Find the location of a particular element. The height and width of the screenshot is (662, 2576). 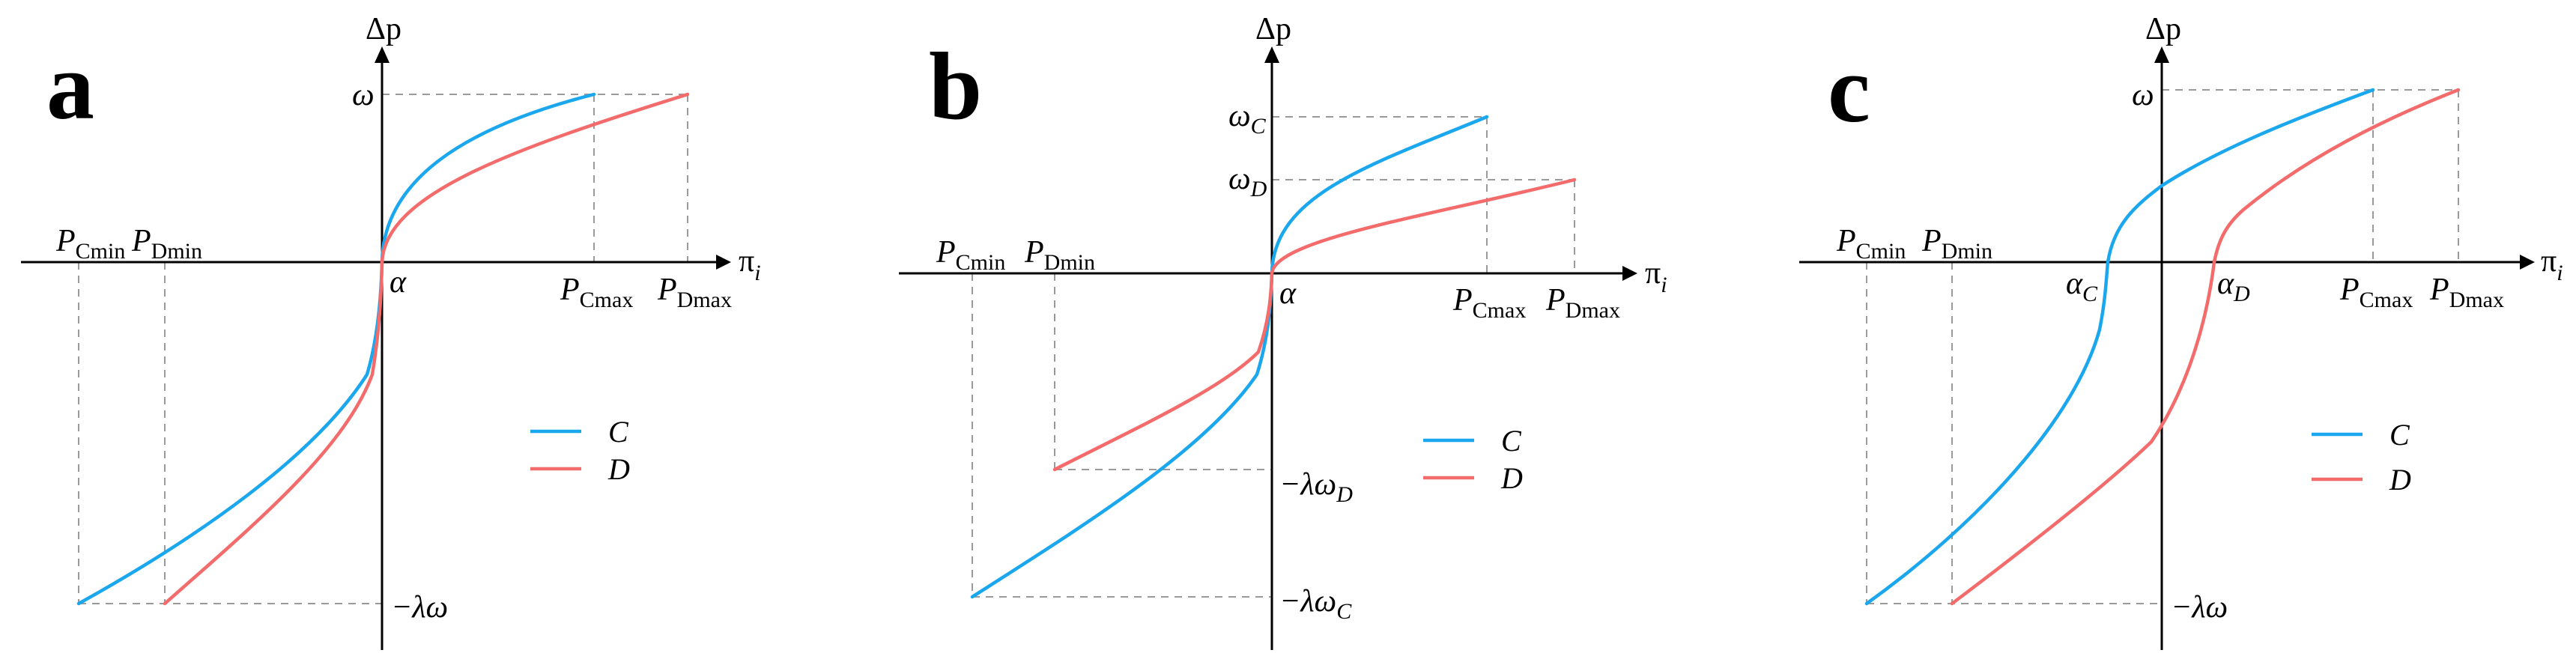

alpha-d-label-c: αD is located at coordinates (2233, 286).